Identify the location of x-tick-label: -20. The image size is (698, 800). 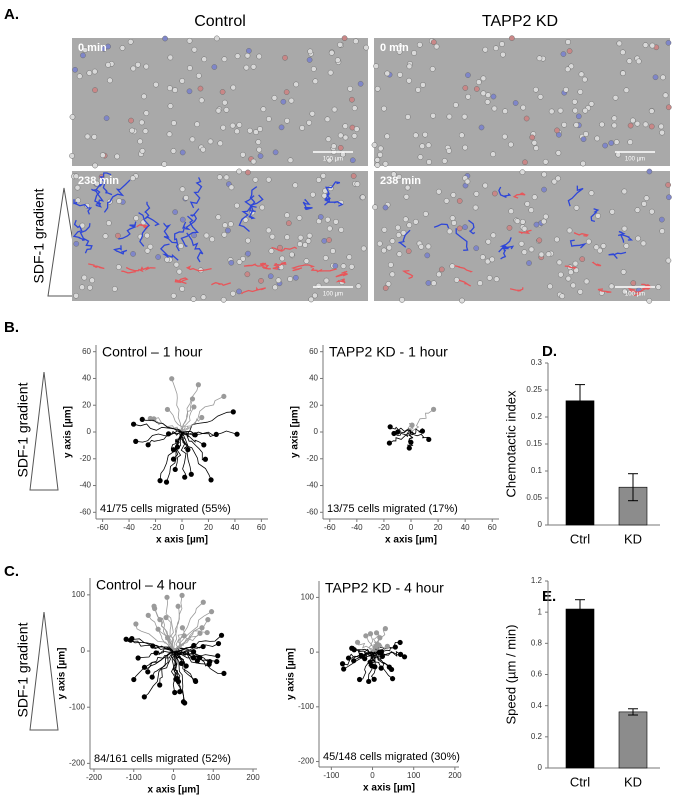
(384, 527).